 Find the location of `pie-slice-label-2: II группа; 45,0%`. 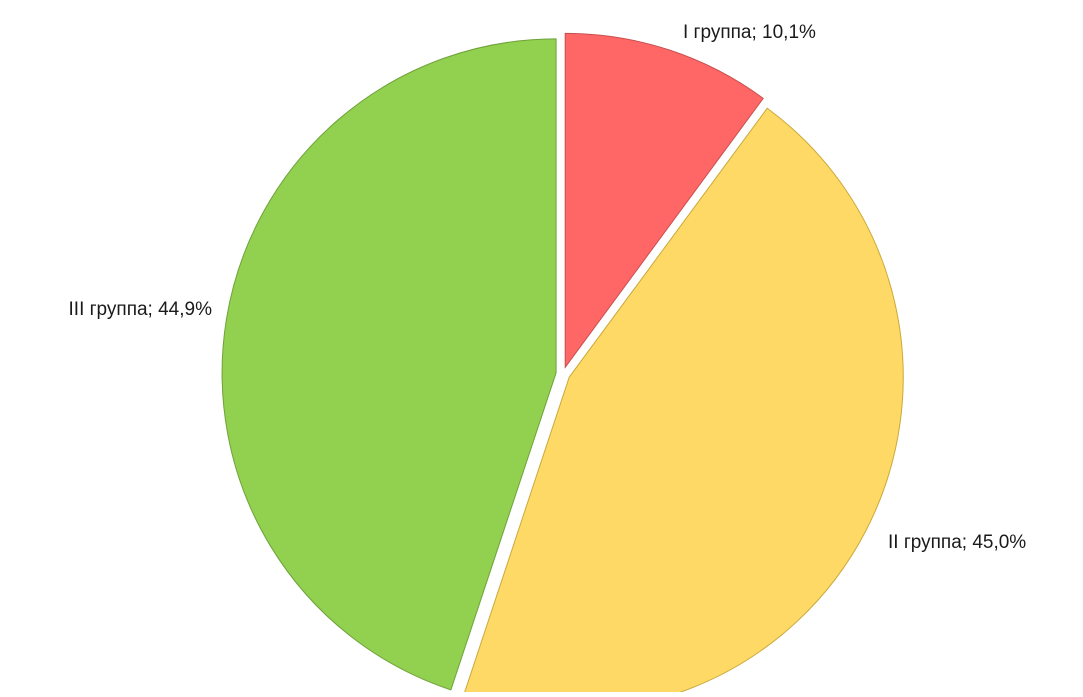

pie-slice-label-2: II группа; 45,0% is located at coordinates (957, 542).